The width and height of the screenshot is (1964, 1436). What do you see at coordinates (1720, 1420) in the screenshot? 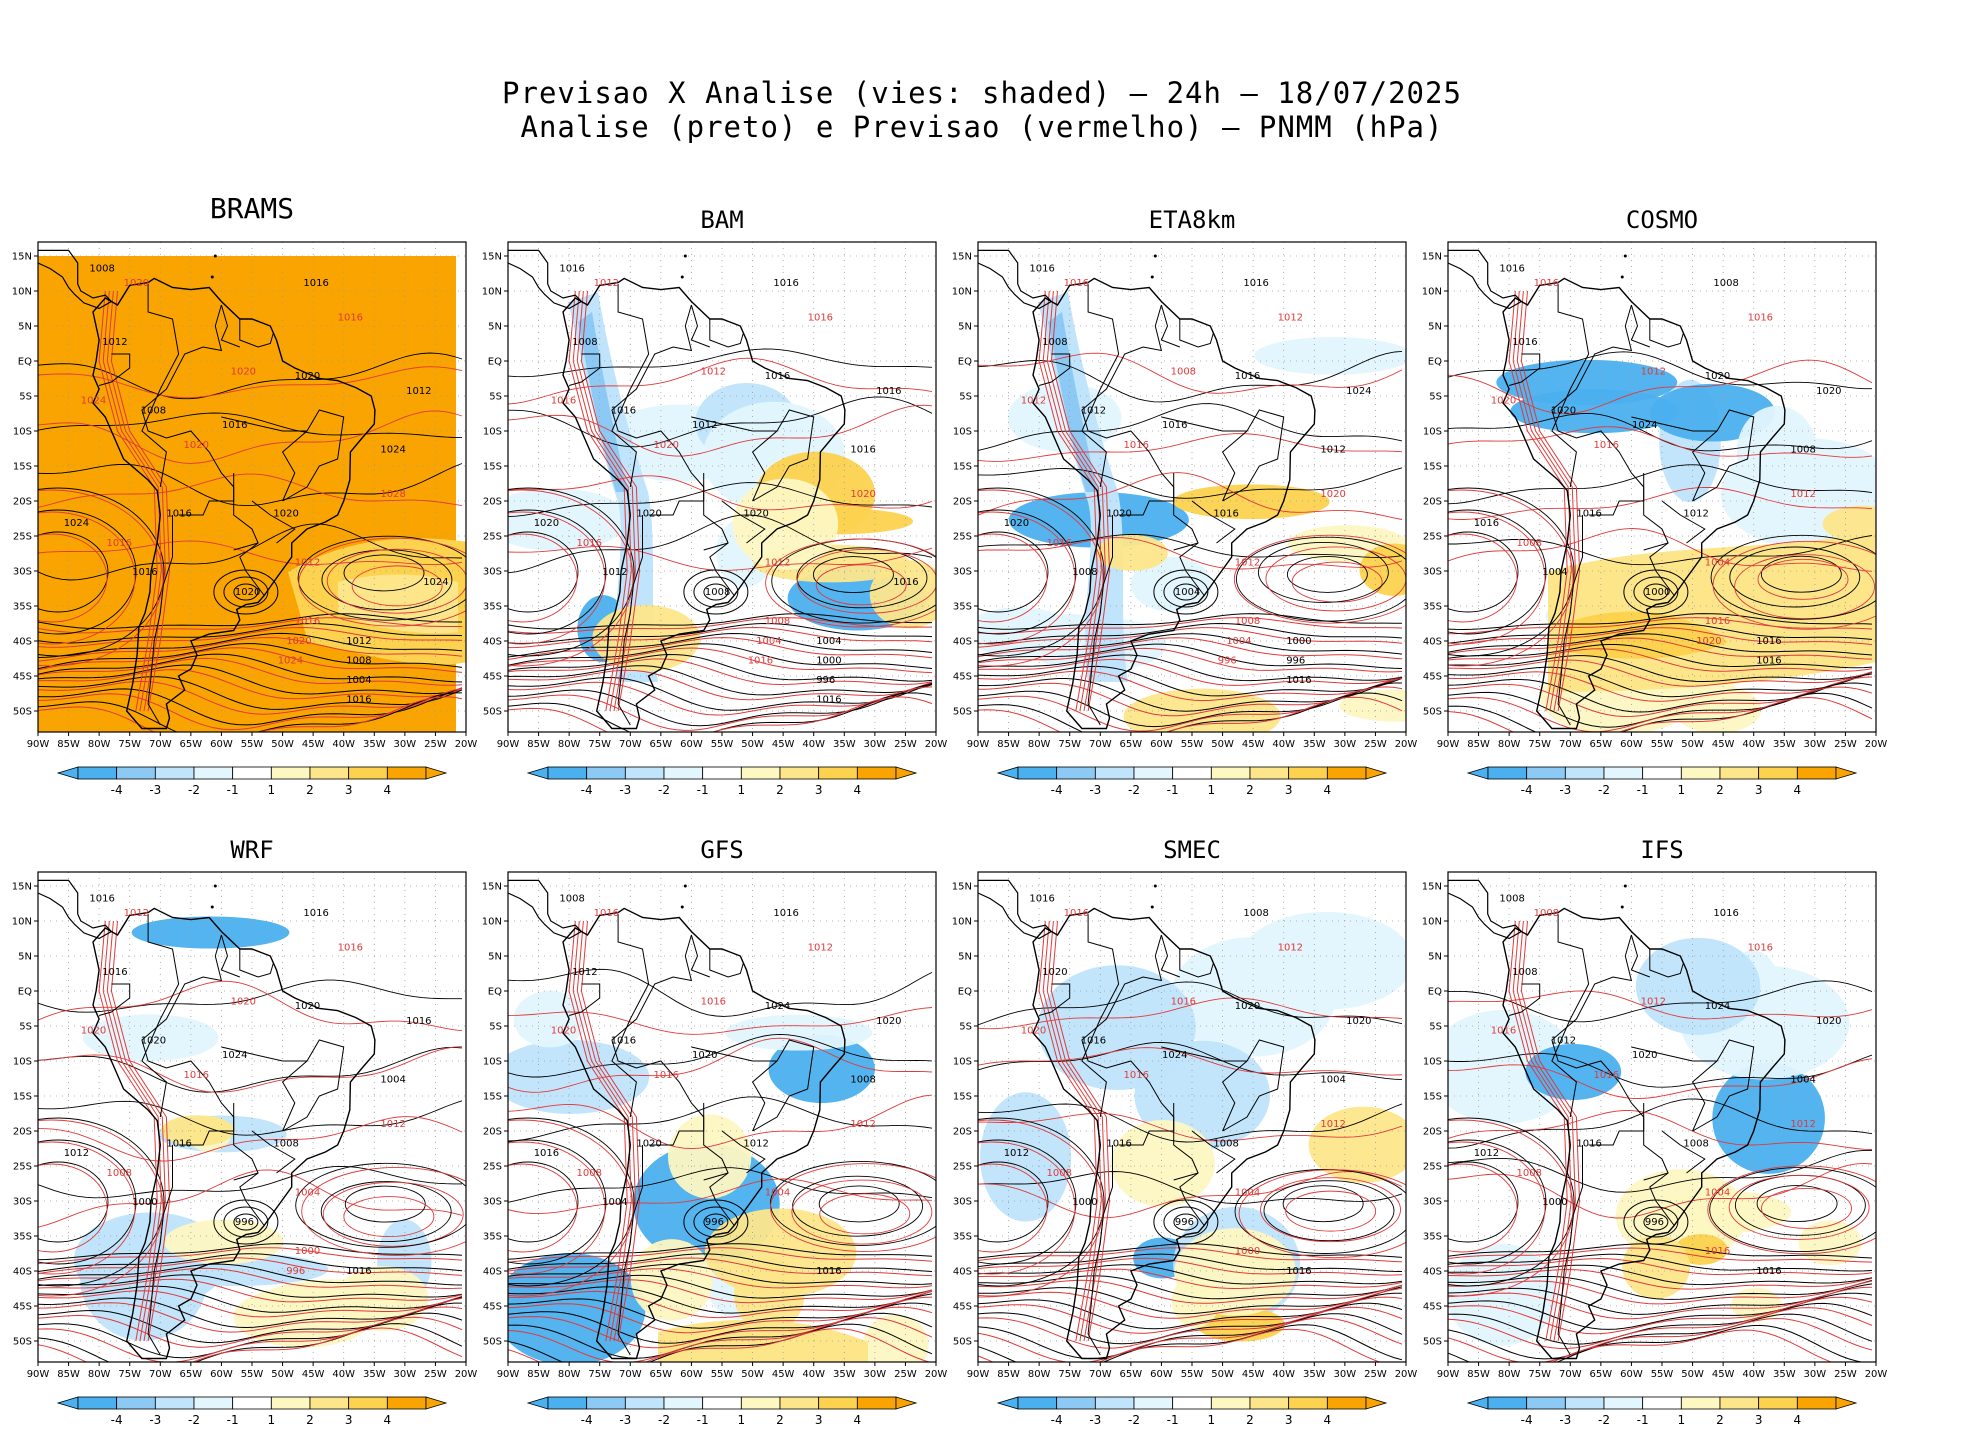
I see `colorbar-label: 2` at bounding box center [1720, 1420].